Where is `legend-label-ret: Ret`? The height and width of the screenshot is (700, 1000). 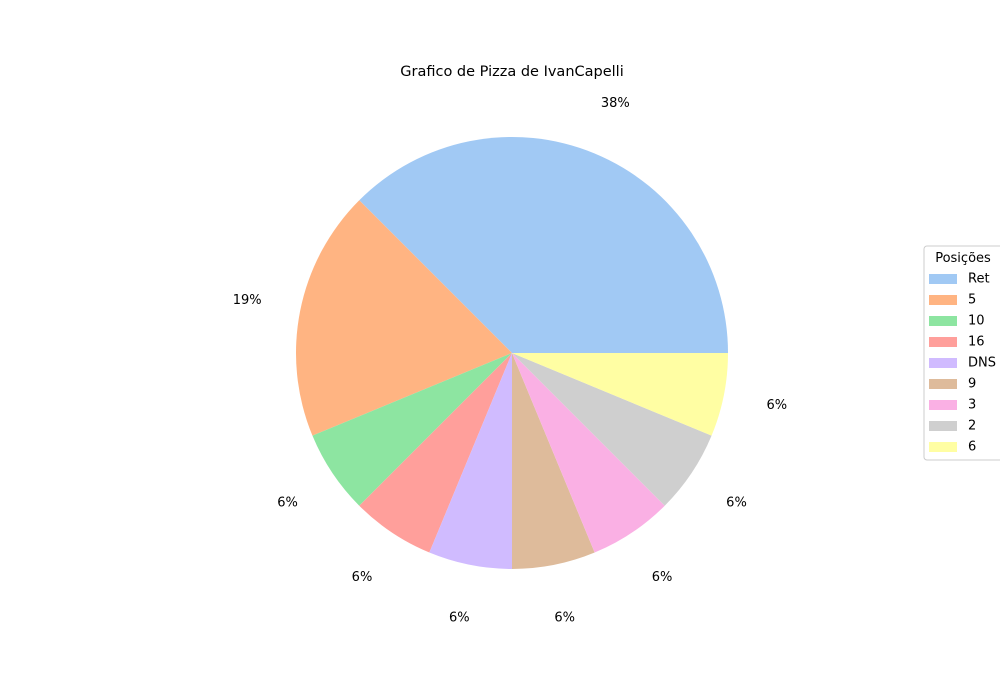
legend-label-ret: Ret is located at coordinates (979, 279).